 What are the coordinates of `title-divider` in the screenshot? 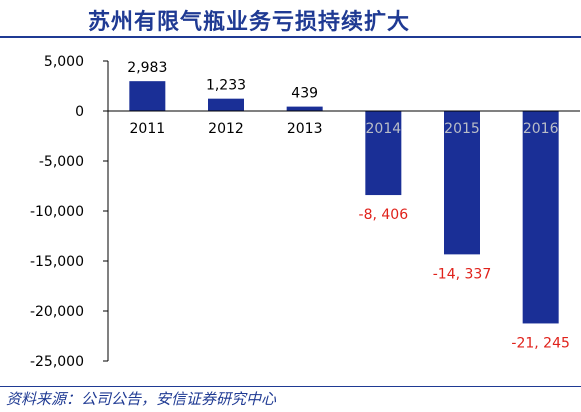 It's located at (290, 37).